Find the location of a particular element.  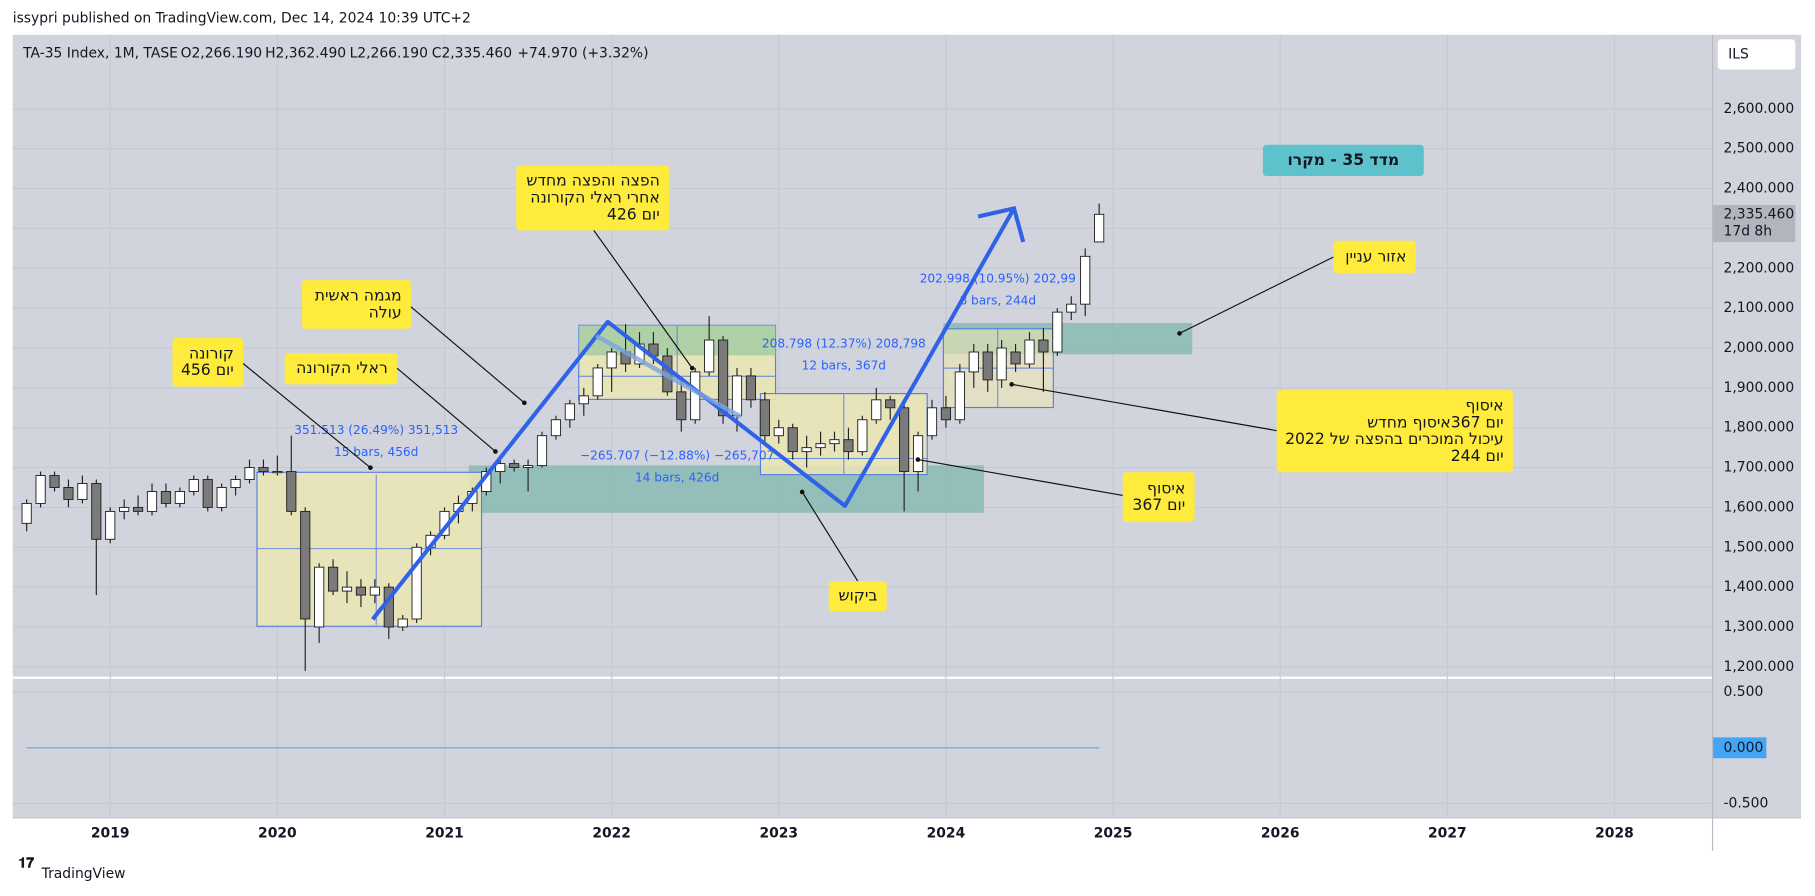

measure-label: 15 bars, 456d is located at coordinates (376, 452).